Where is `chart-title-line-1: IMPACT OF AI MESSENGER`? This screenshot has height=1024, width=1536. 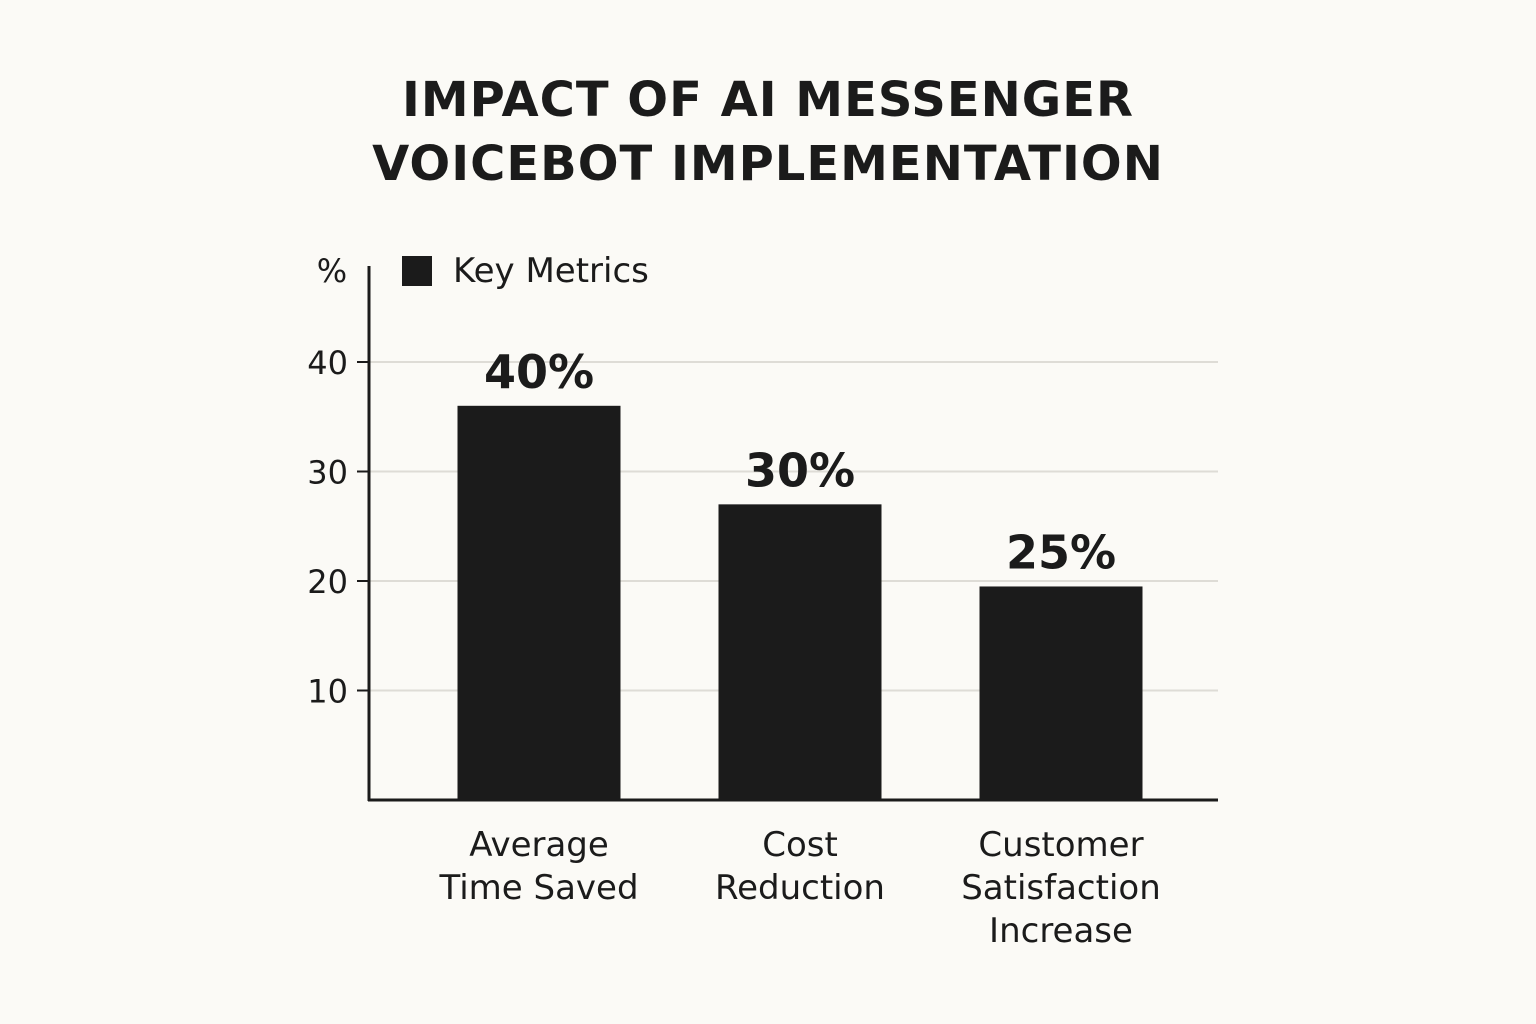 chart-title-line-1: IMPACT OF AI MESSENGER is located at coordinates (768, 100).